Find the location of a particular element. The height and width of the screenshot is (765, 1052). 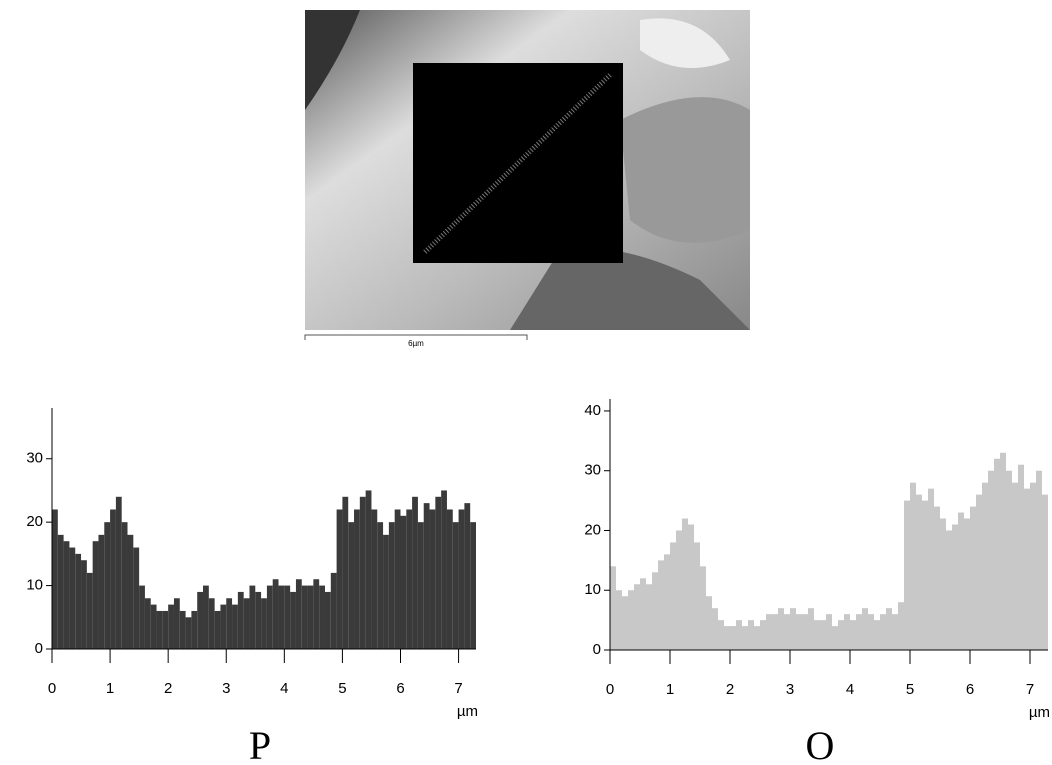

chart-title: P is located at coordinates (260, 744).